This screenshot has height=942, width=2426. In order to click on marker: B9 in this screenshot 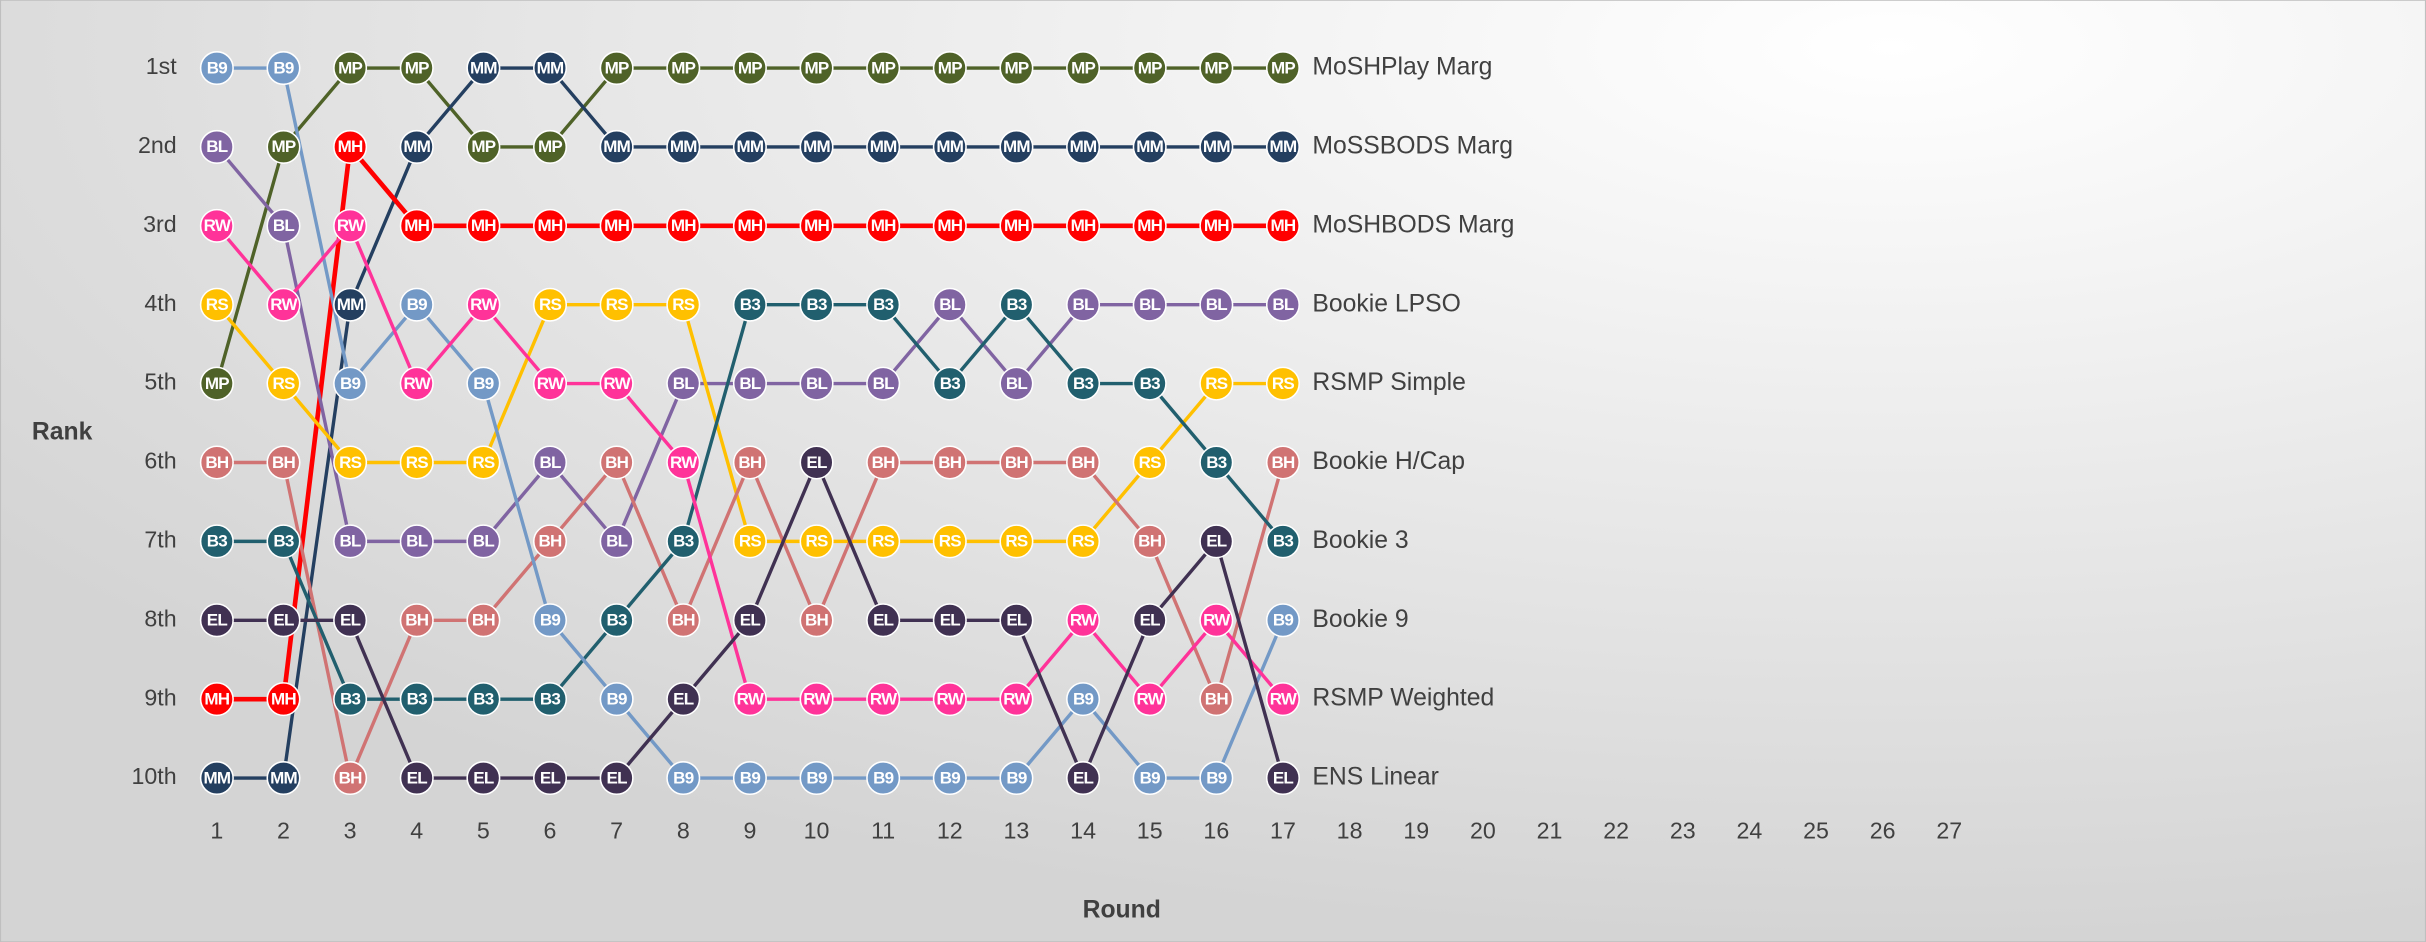, I will do `click(949, 778)`.